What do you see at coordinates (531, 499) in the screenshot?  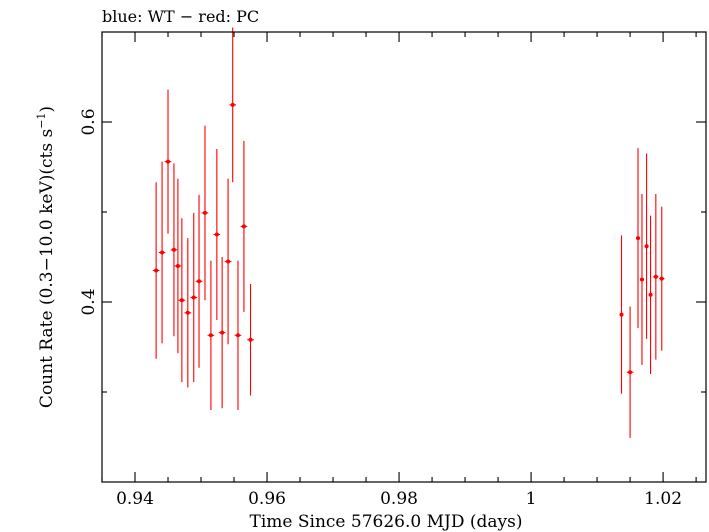 I see `x-tick-label: 1` at bounding box center [531, 499].